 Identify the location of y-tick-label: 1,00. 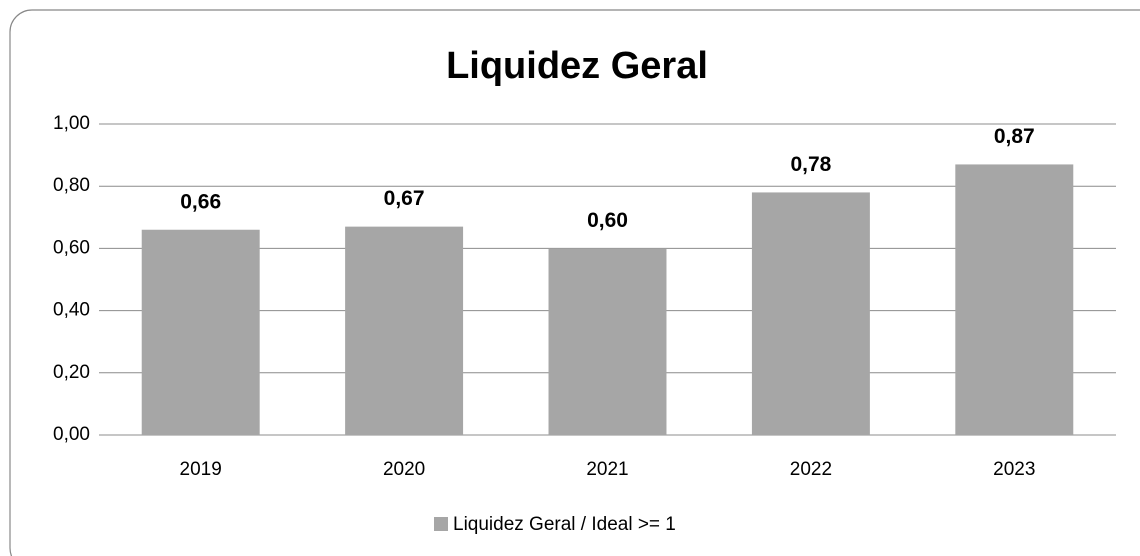
(71, 123).